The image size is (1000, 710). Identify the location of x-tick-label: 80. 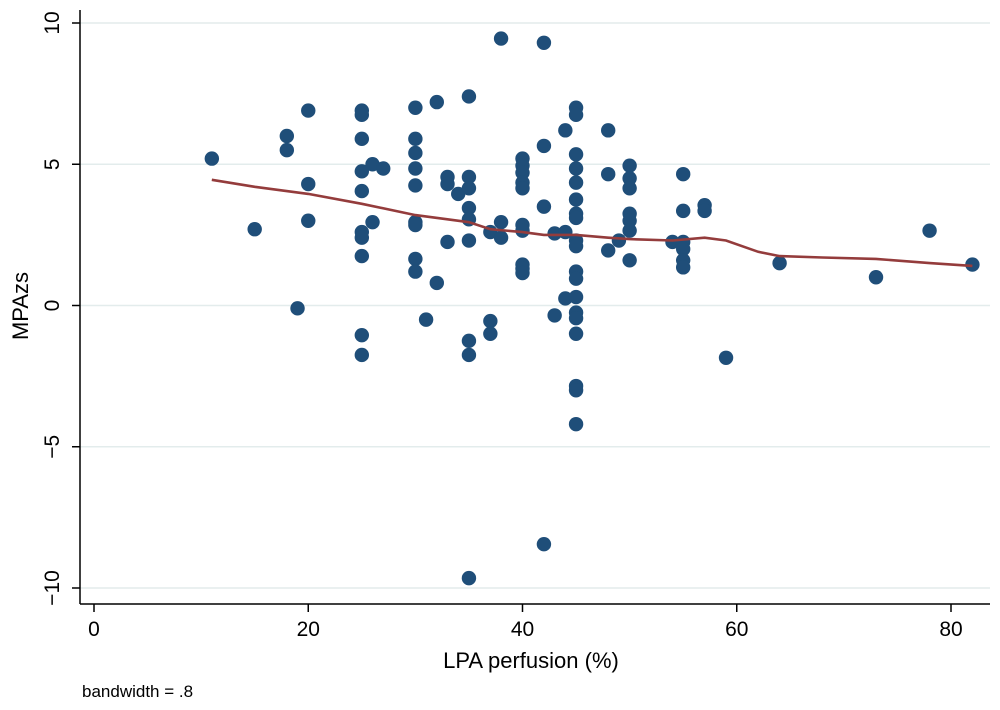
(950, 629).